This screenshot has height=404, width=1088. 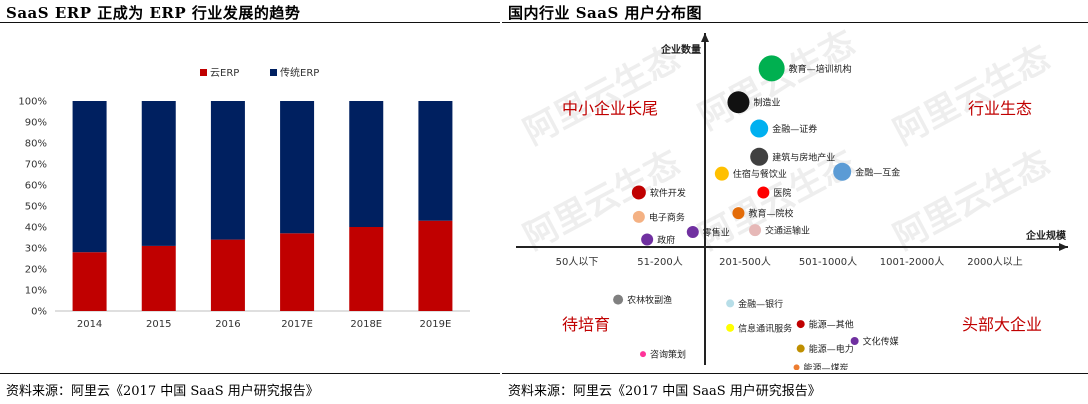 I want to click on point-label: 教育—院校, so click(x=770, y=214).